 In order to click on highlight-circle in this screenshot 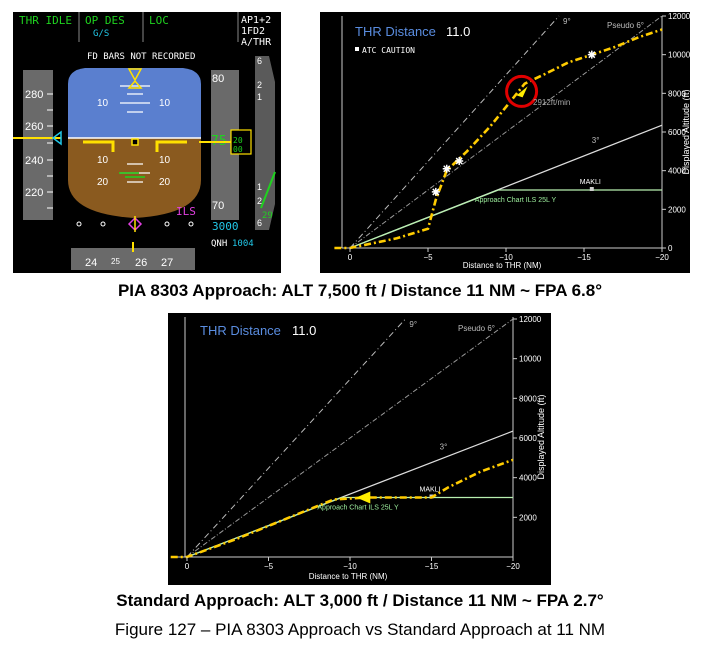, I will do `click(522, 91)`.